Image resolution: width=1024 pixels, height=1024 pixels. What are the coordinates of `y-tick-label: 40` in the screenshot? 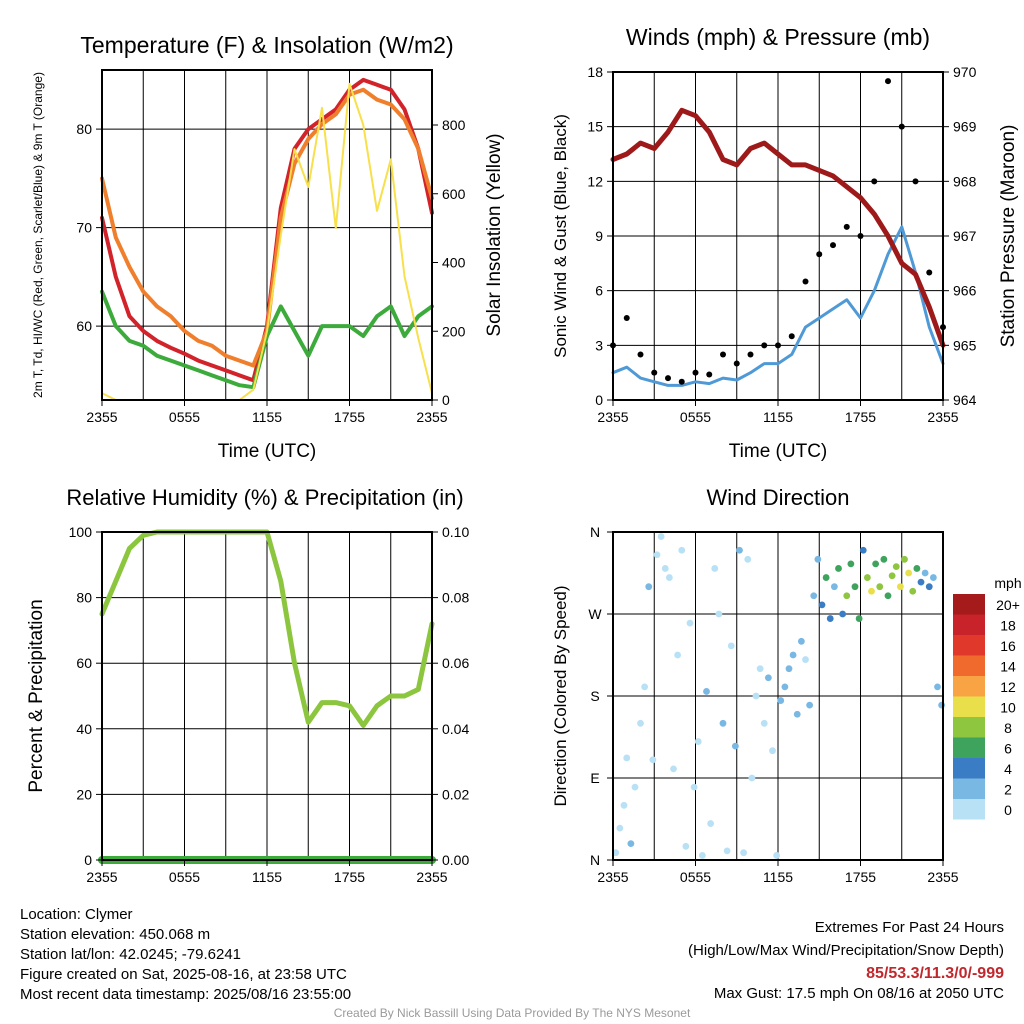 It's located at (84, 729).